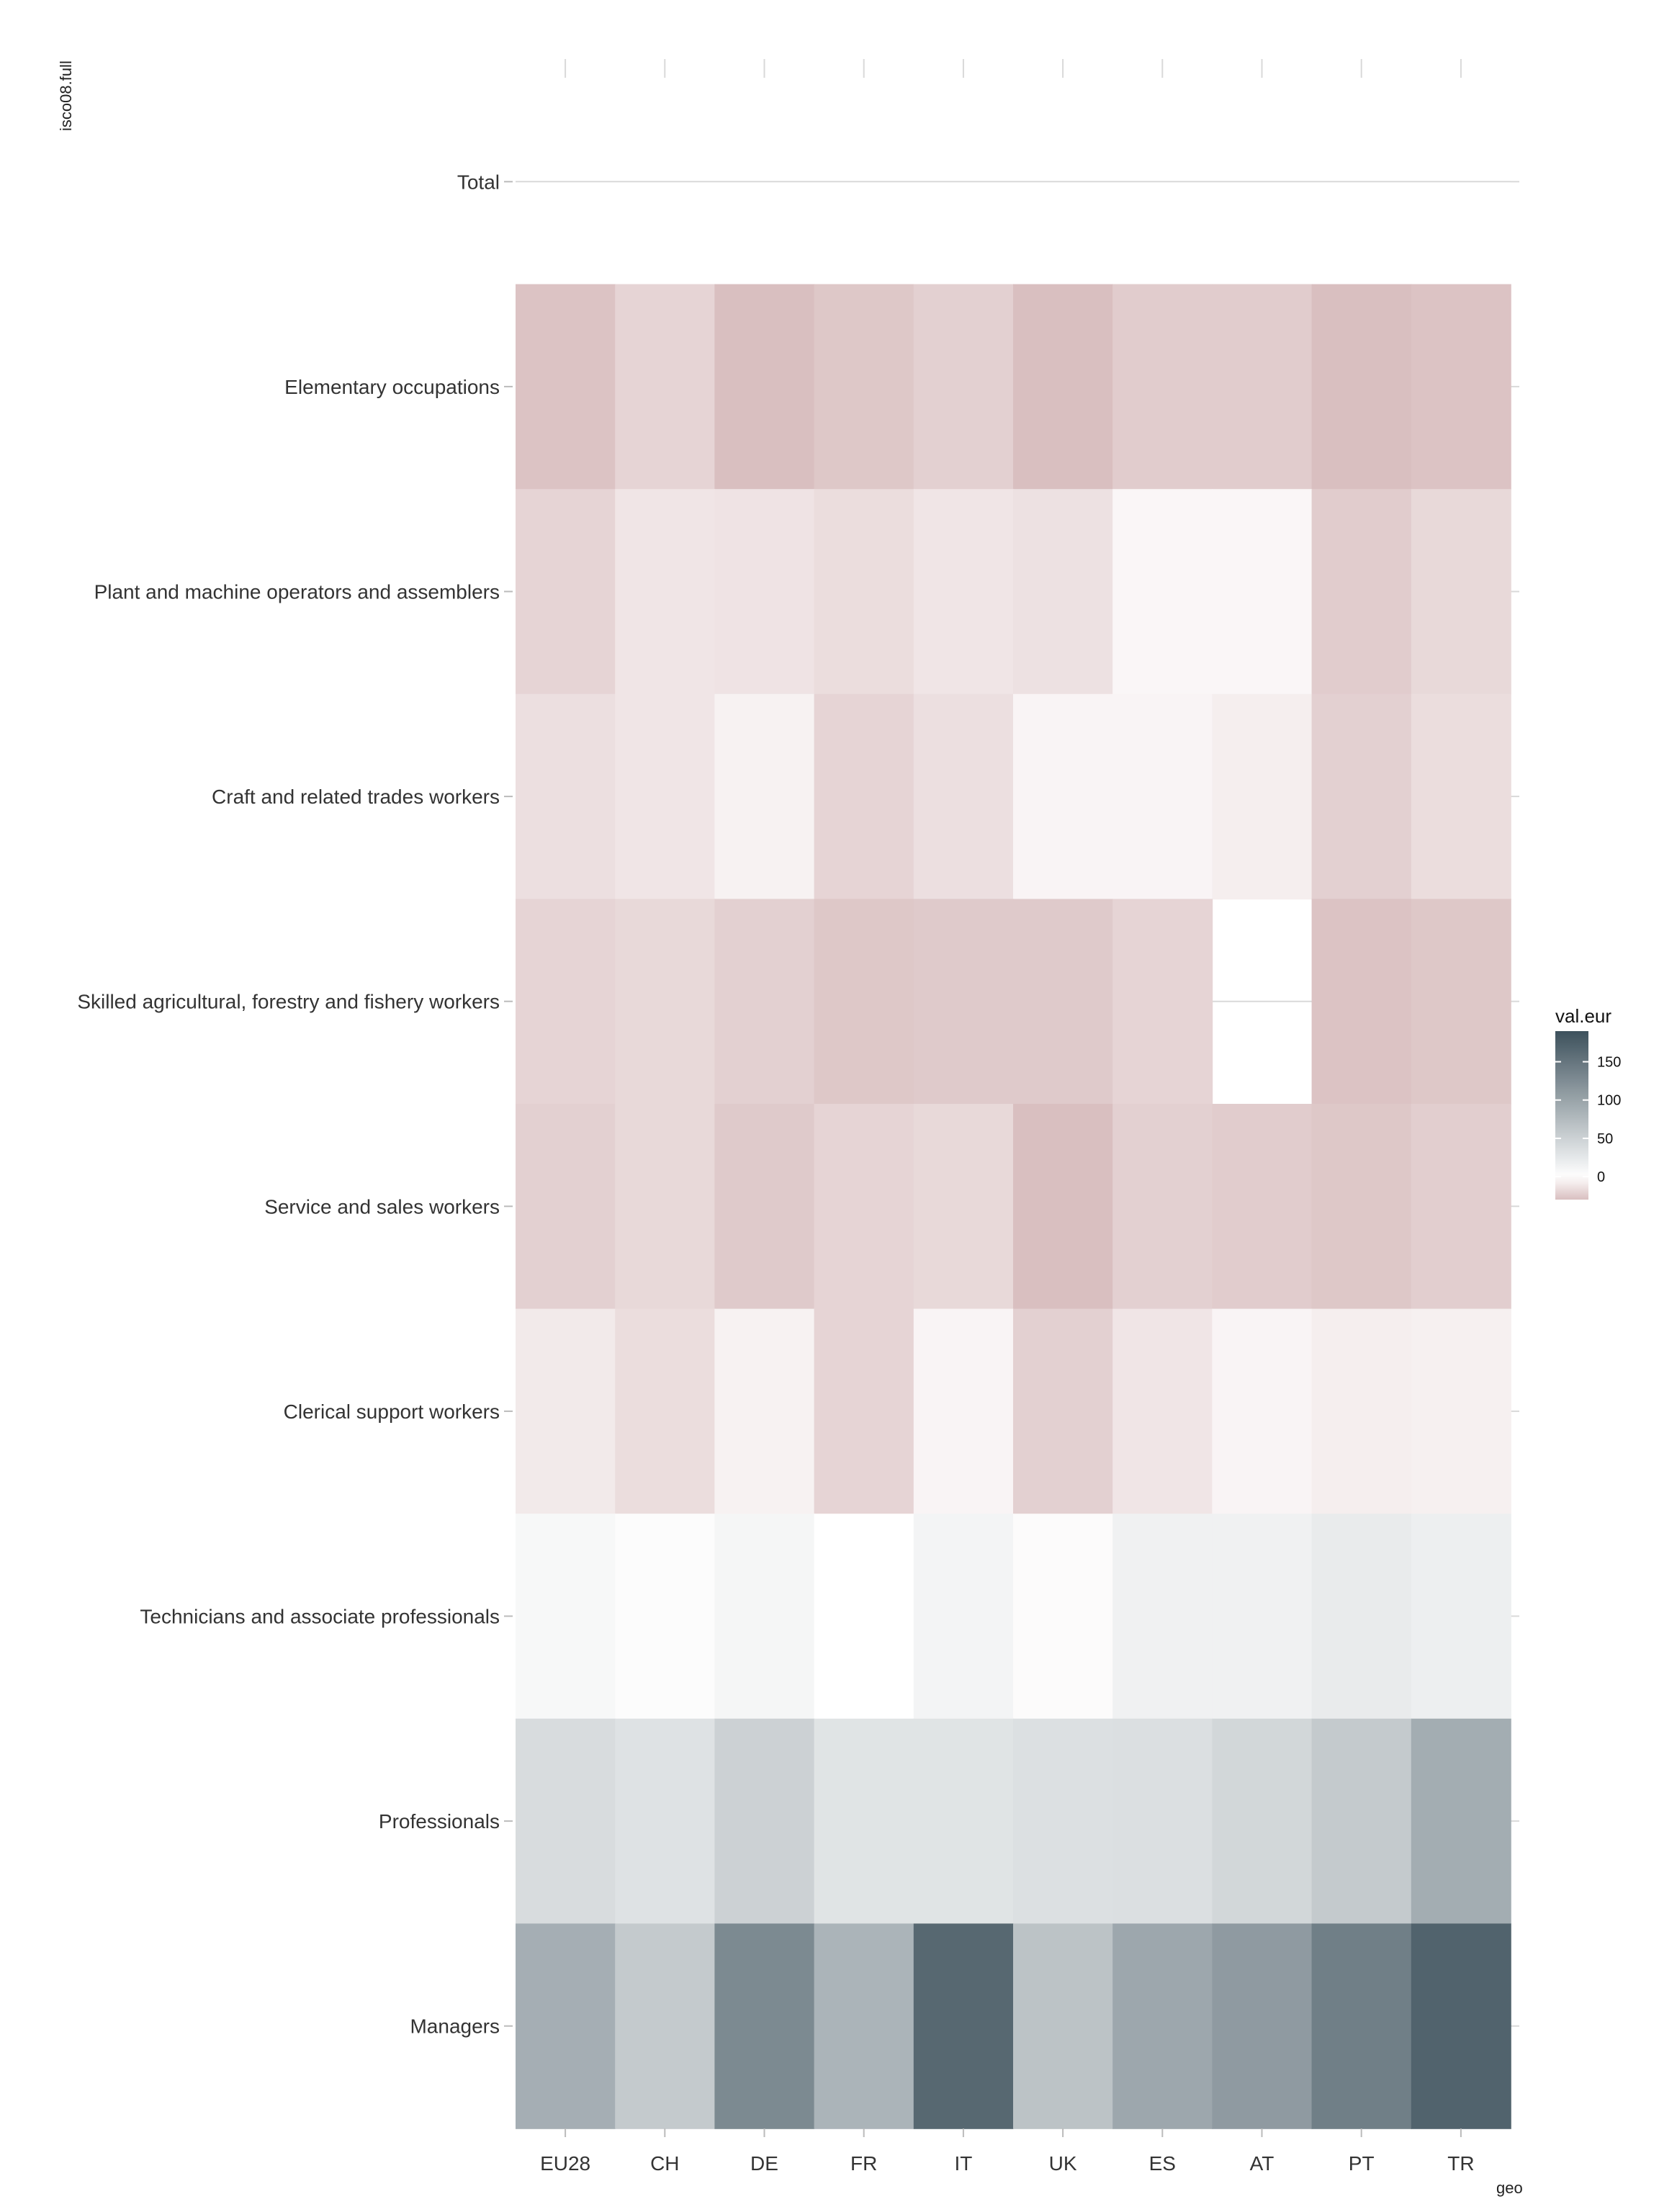 The width and height of the screenshot is (1659, 2212). What do you see at coordinates (1609, 1101) in the screenshot?
I see `legend-tick-label: 100` at bounding box center [1609, 1101].